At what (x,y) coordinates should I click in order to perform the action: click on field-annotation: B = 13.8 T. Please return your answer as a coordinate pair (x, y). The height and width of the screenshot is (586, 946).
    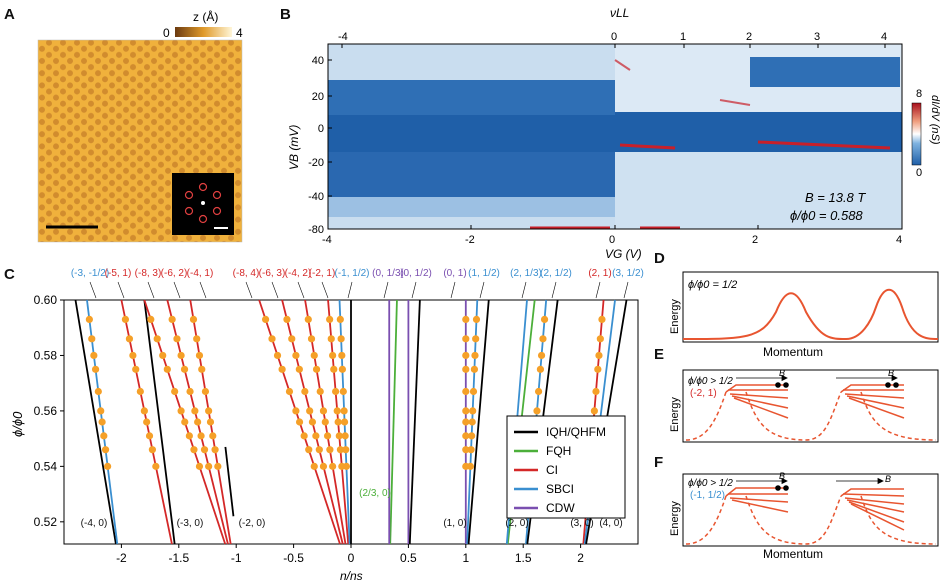
    Looking at the image, I should click on (835, 197).